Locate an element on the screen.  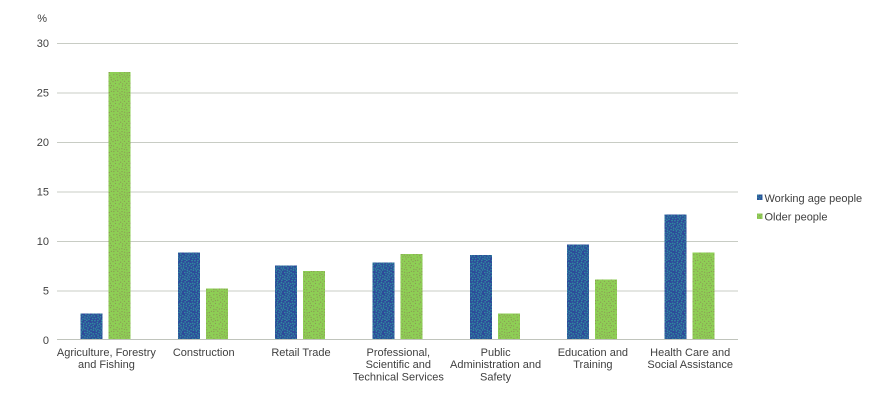
svg-text: Safety is located at coordinates (496, 377).